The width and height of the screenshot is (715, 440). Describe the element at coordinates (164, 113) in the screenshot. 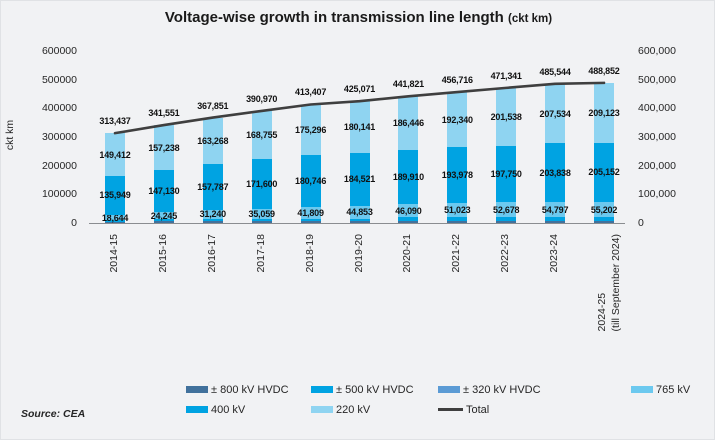

I see `total-data-label: 341,551` at that location.